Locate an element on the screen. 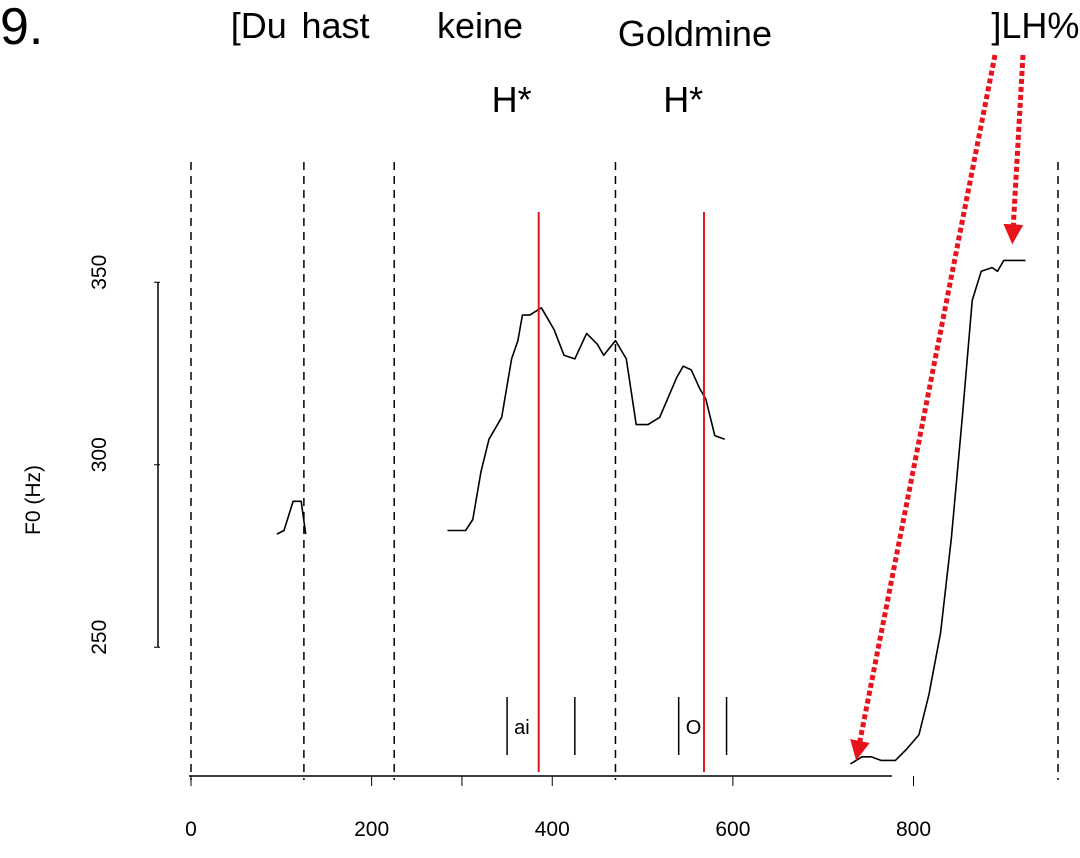  segment-marks: ai O is located at coordinates (617, 726).